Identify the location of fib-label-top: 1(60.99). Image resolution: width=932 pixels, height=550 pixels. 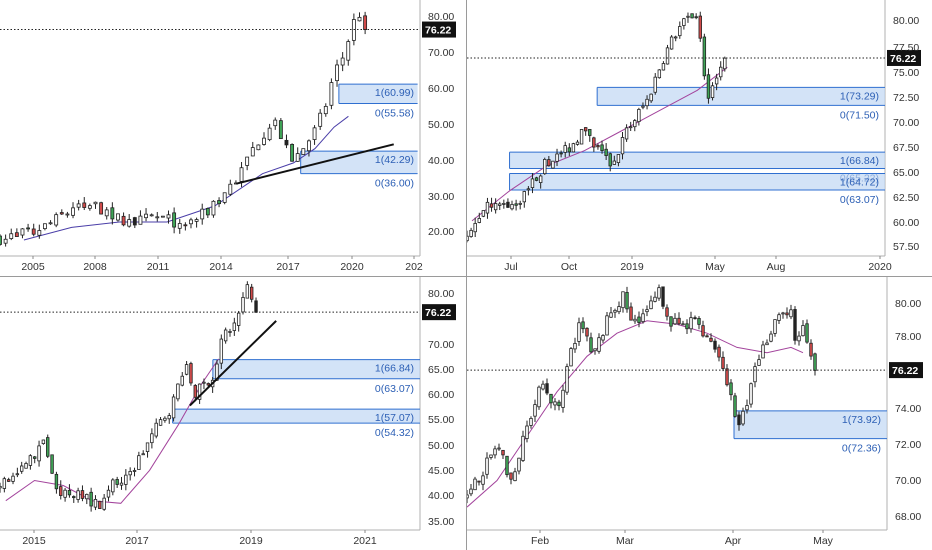
(394, 93).